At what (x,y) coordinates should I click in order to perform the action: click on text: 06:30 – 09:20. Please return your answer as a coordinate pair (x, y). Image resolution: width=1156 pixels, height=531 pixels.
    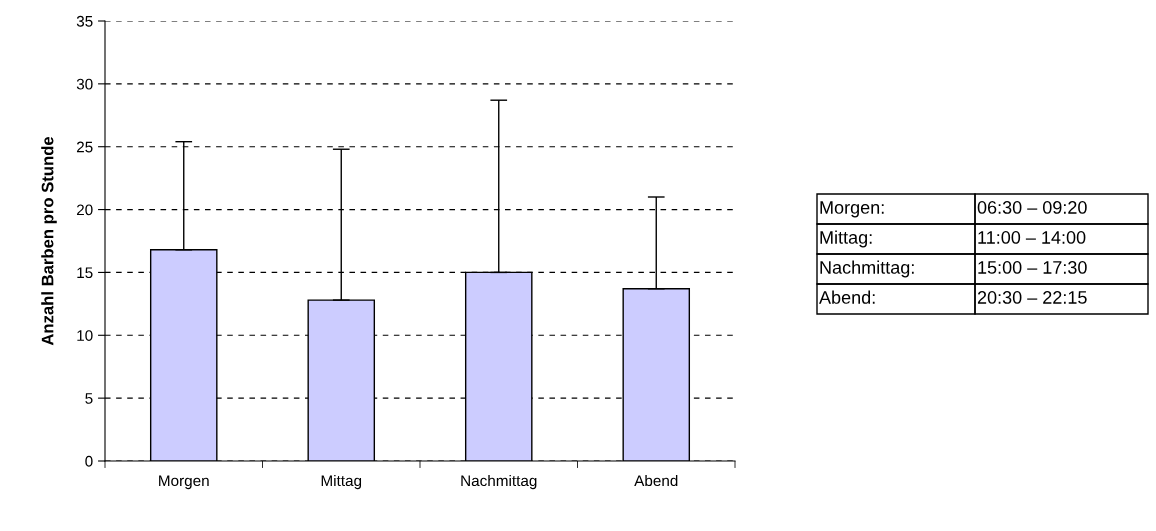
    Looking at the image, I should click on (1032, 207).